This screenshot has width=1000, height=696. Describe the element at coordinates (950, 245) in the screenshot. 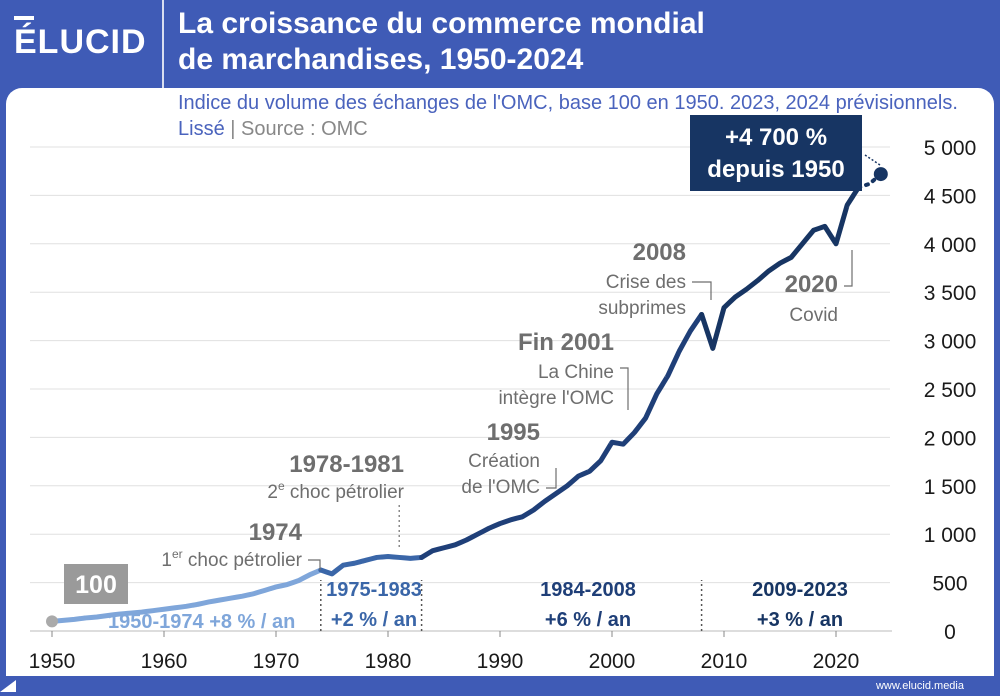

I see `y-tick-label: 4 000` at that location.